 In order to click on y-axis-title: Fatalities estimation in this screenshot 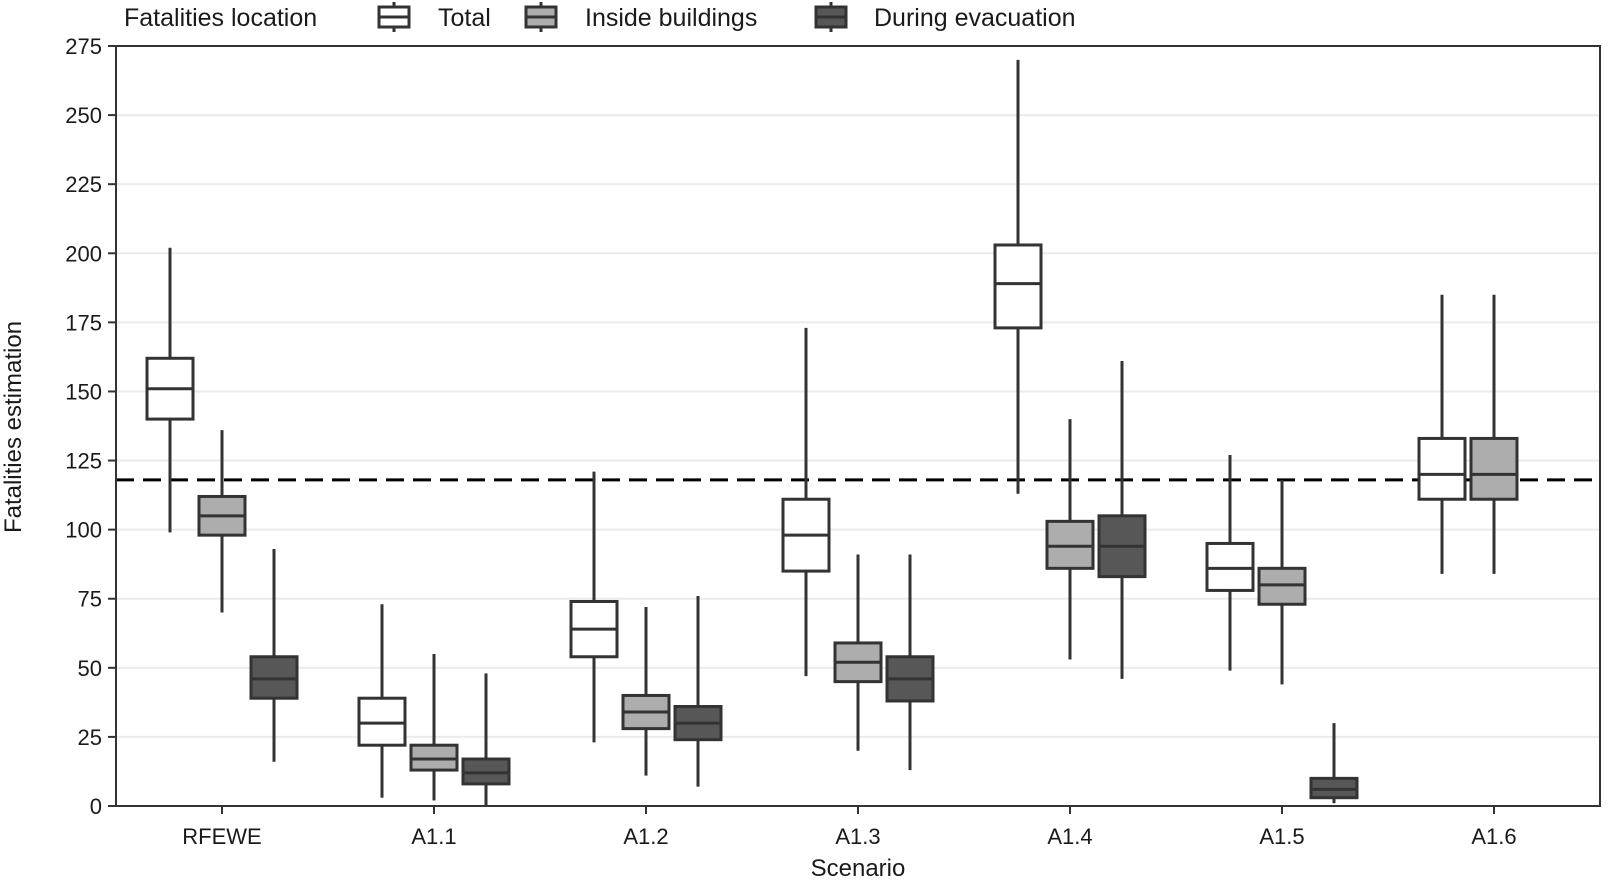, I will do `click(13, 427)`.